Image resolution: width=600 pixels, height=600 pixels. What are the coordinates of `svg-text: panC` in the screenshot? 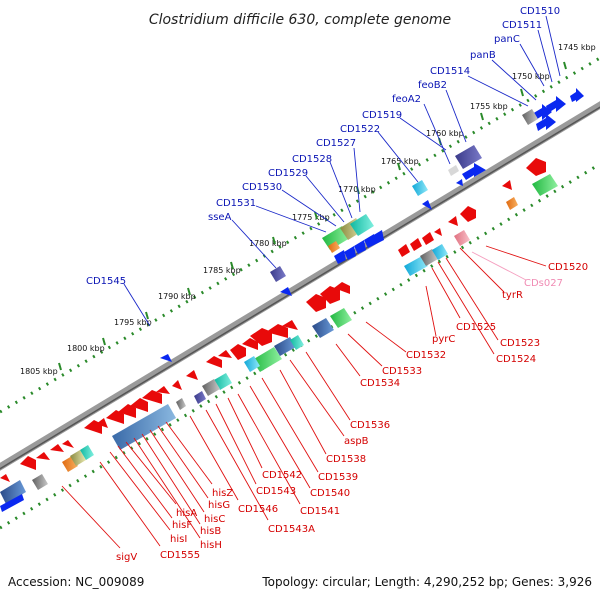 It's located at (507, 39).